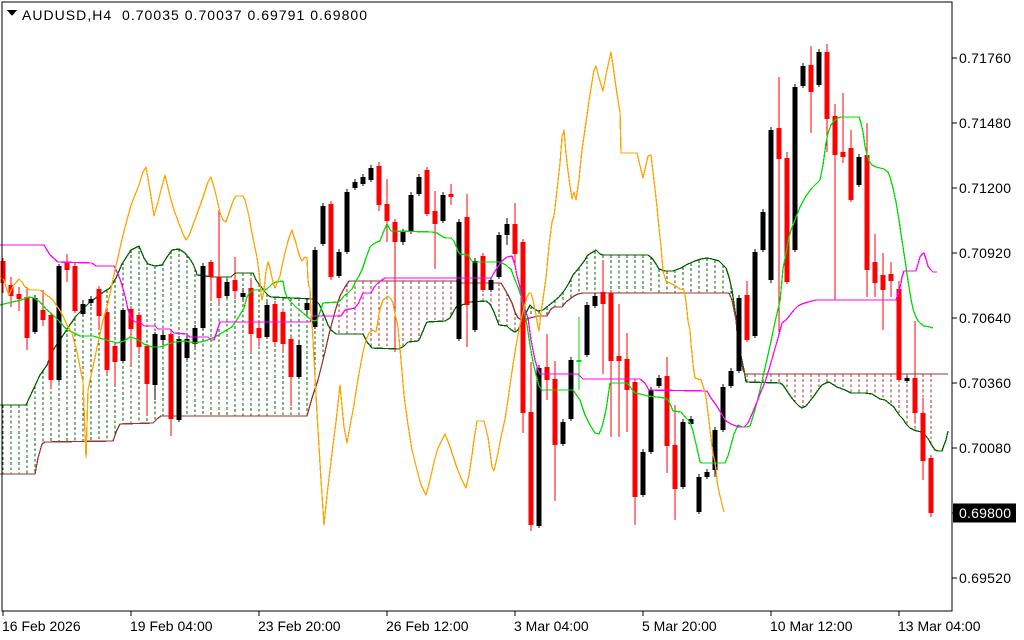  I want to click on svg-text: 0.70640, so click(985, 318).